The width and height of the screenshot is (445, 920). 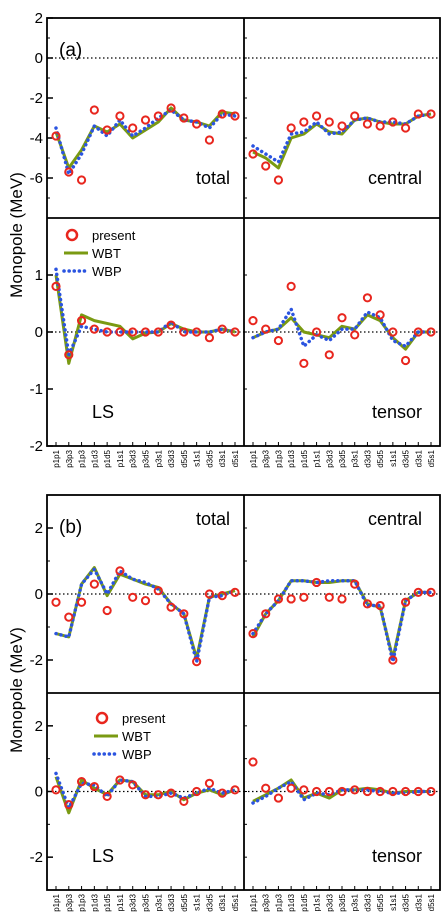 I want to click on x-tick-label: p3s1, so click(x=158, y=458).